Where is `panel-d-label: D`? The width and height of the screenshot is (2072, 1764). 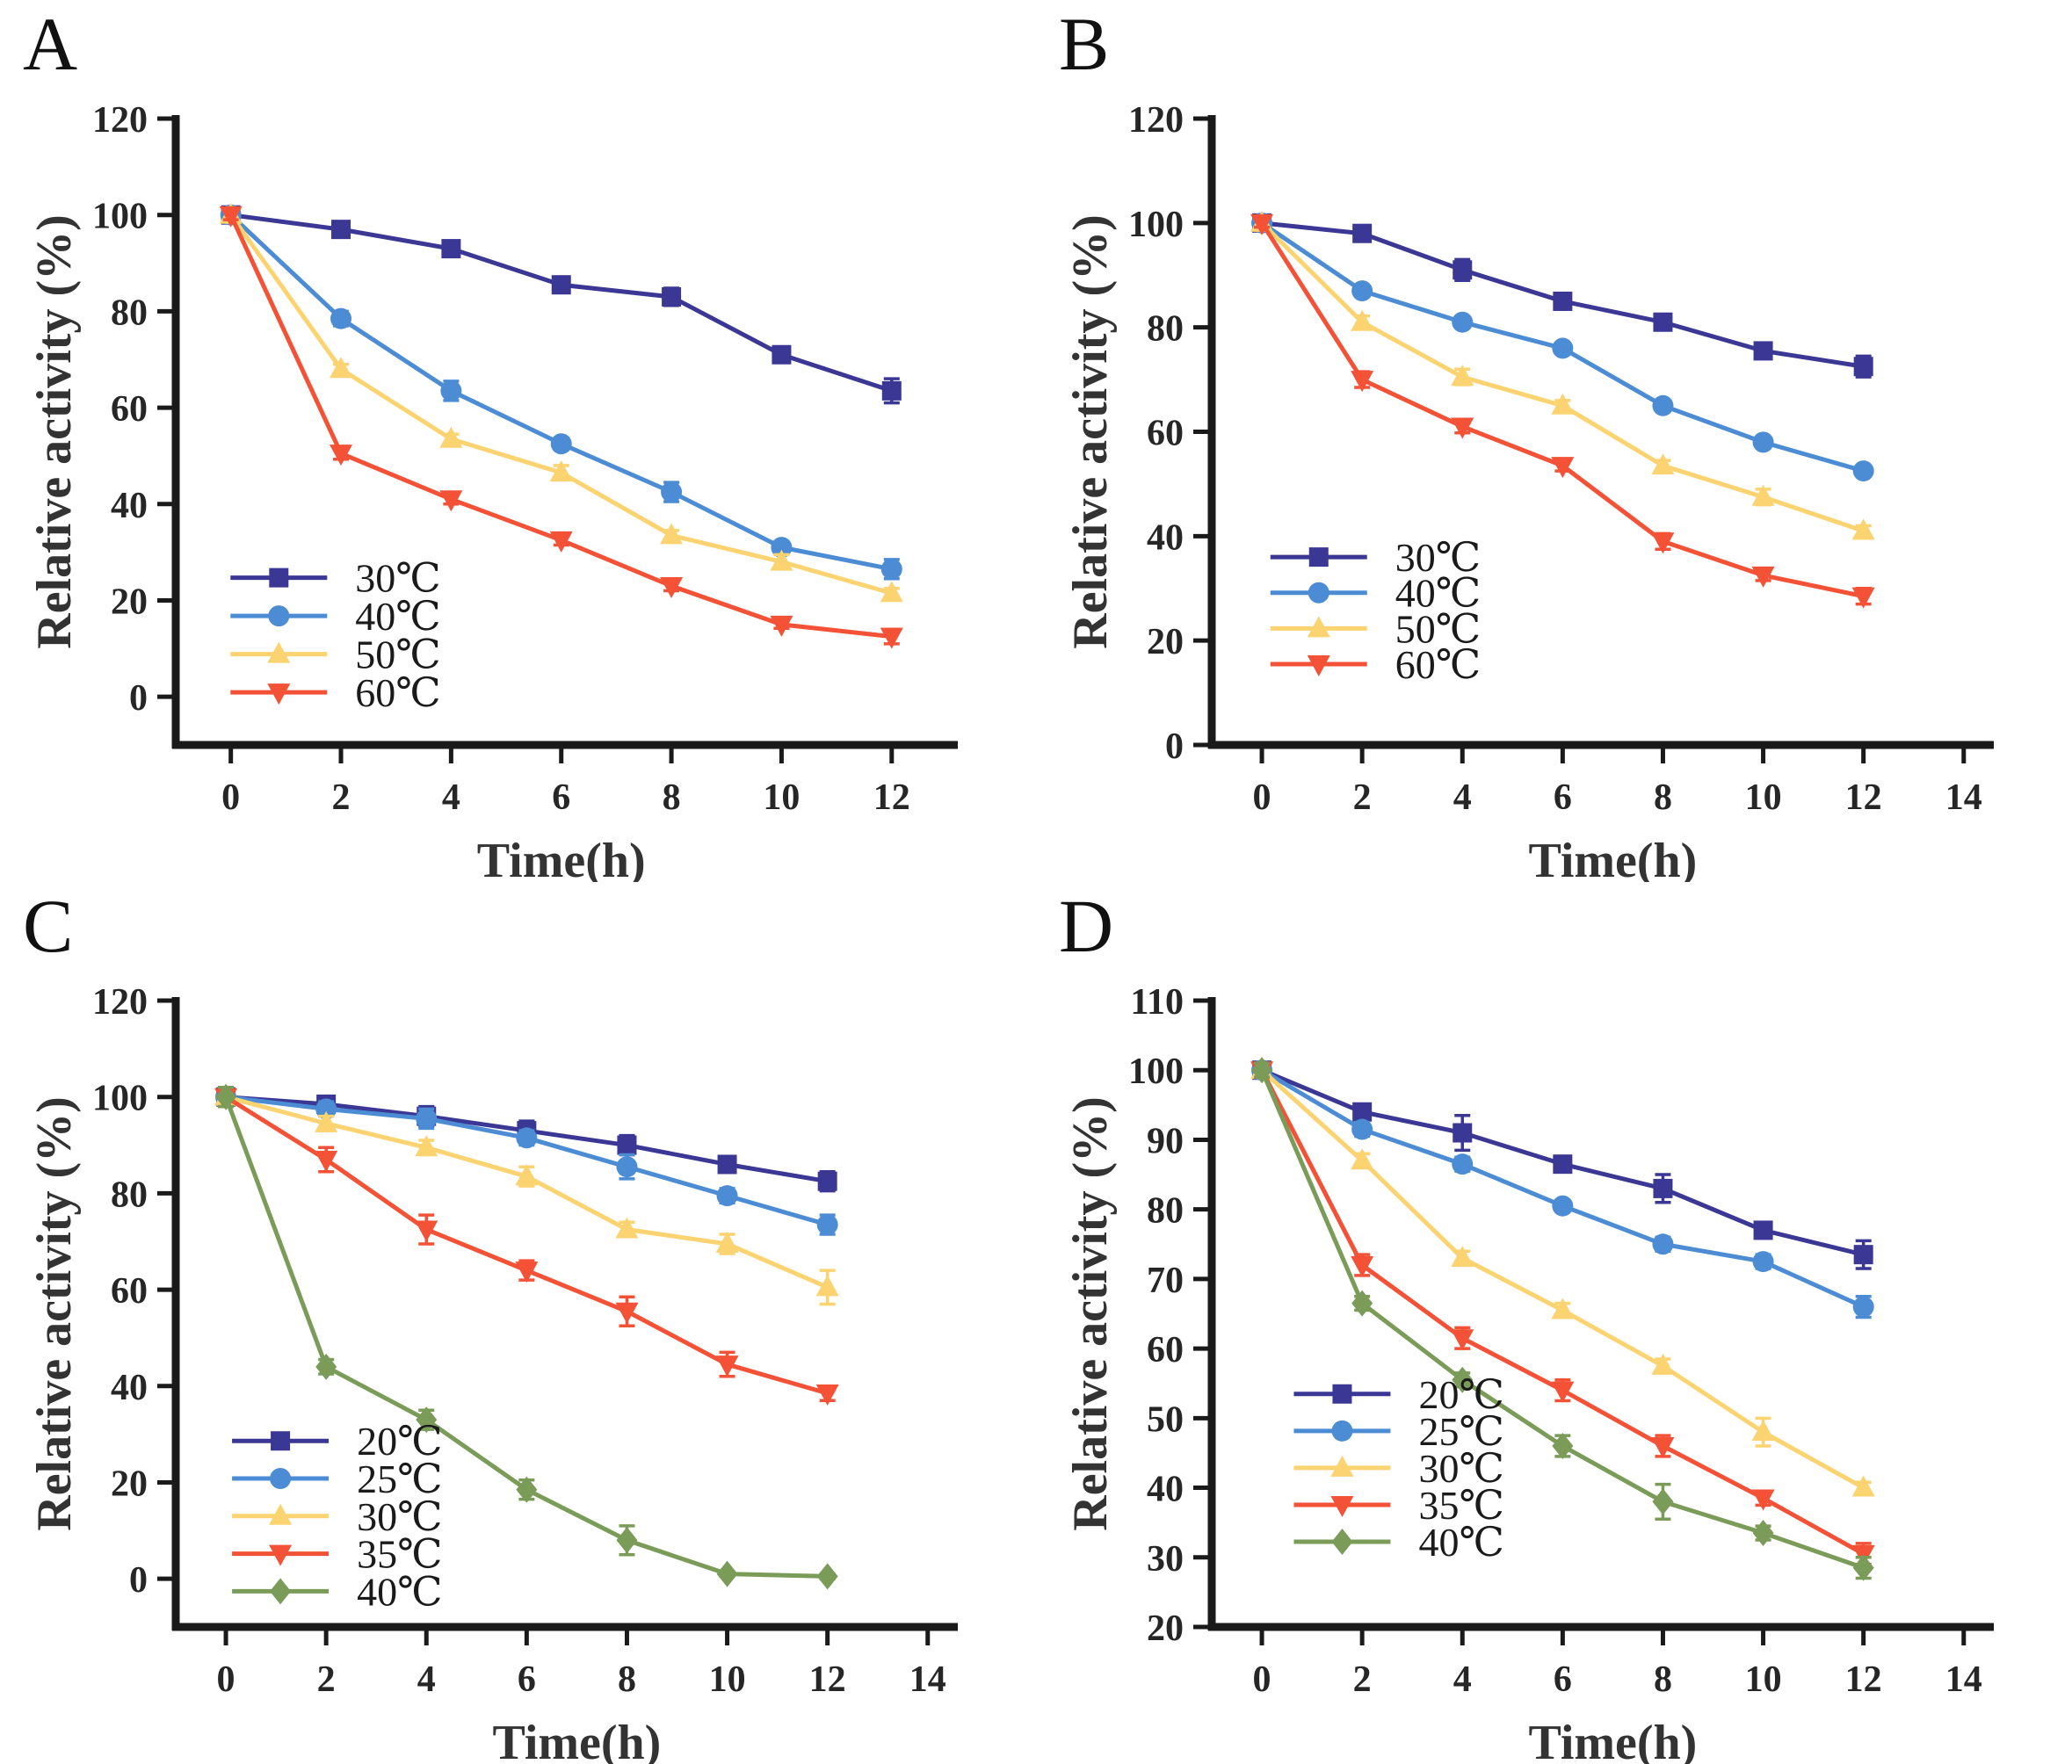 panel-d-label: D is located at coordinates (1086, 926).